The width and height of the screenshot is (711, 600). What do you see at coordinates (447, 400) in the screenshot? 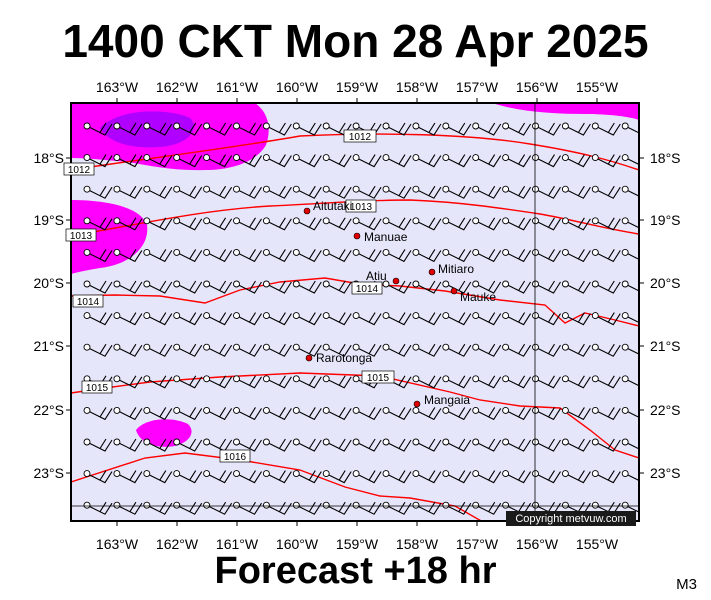
I see `place-label-mangaia: Mangaia` at bounding box center [447, 400].